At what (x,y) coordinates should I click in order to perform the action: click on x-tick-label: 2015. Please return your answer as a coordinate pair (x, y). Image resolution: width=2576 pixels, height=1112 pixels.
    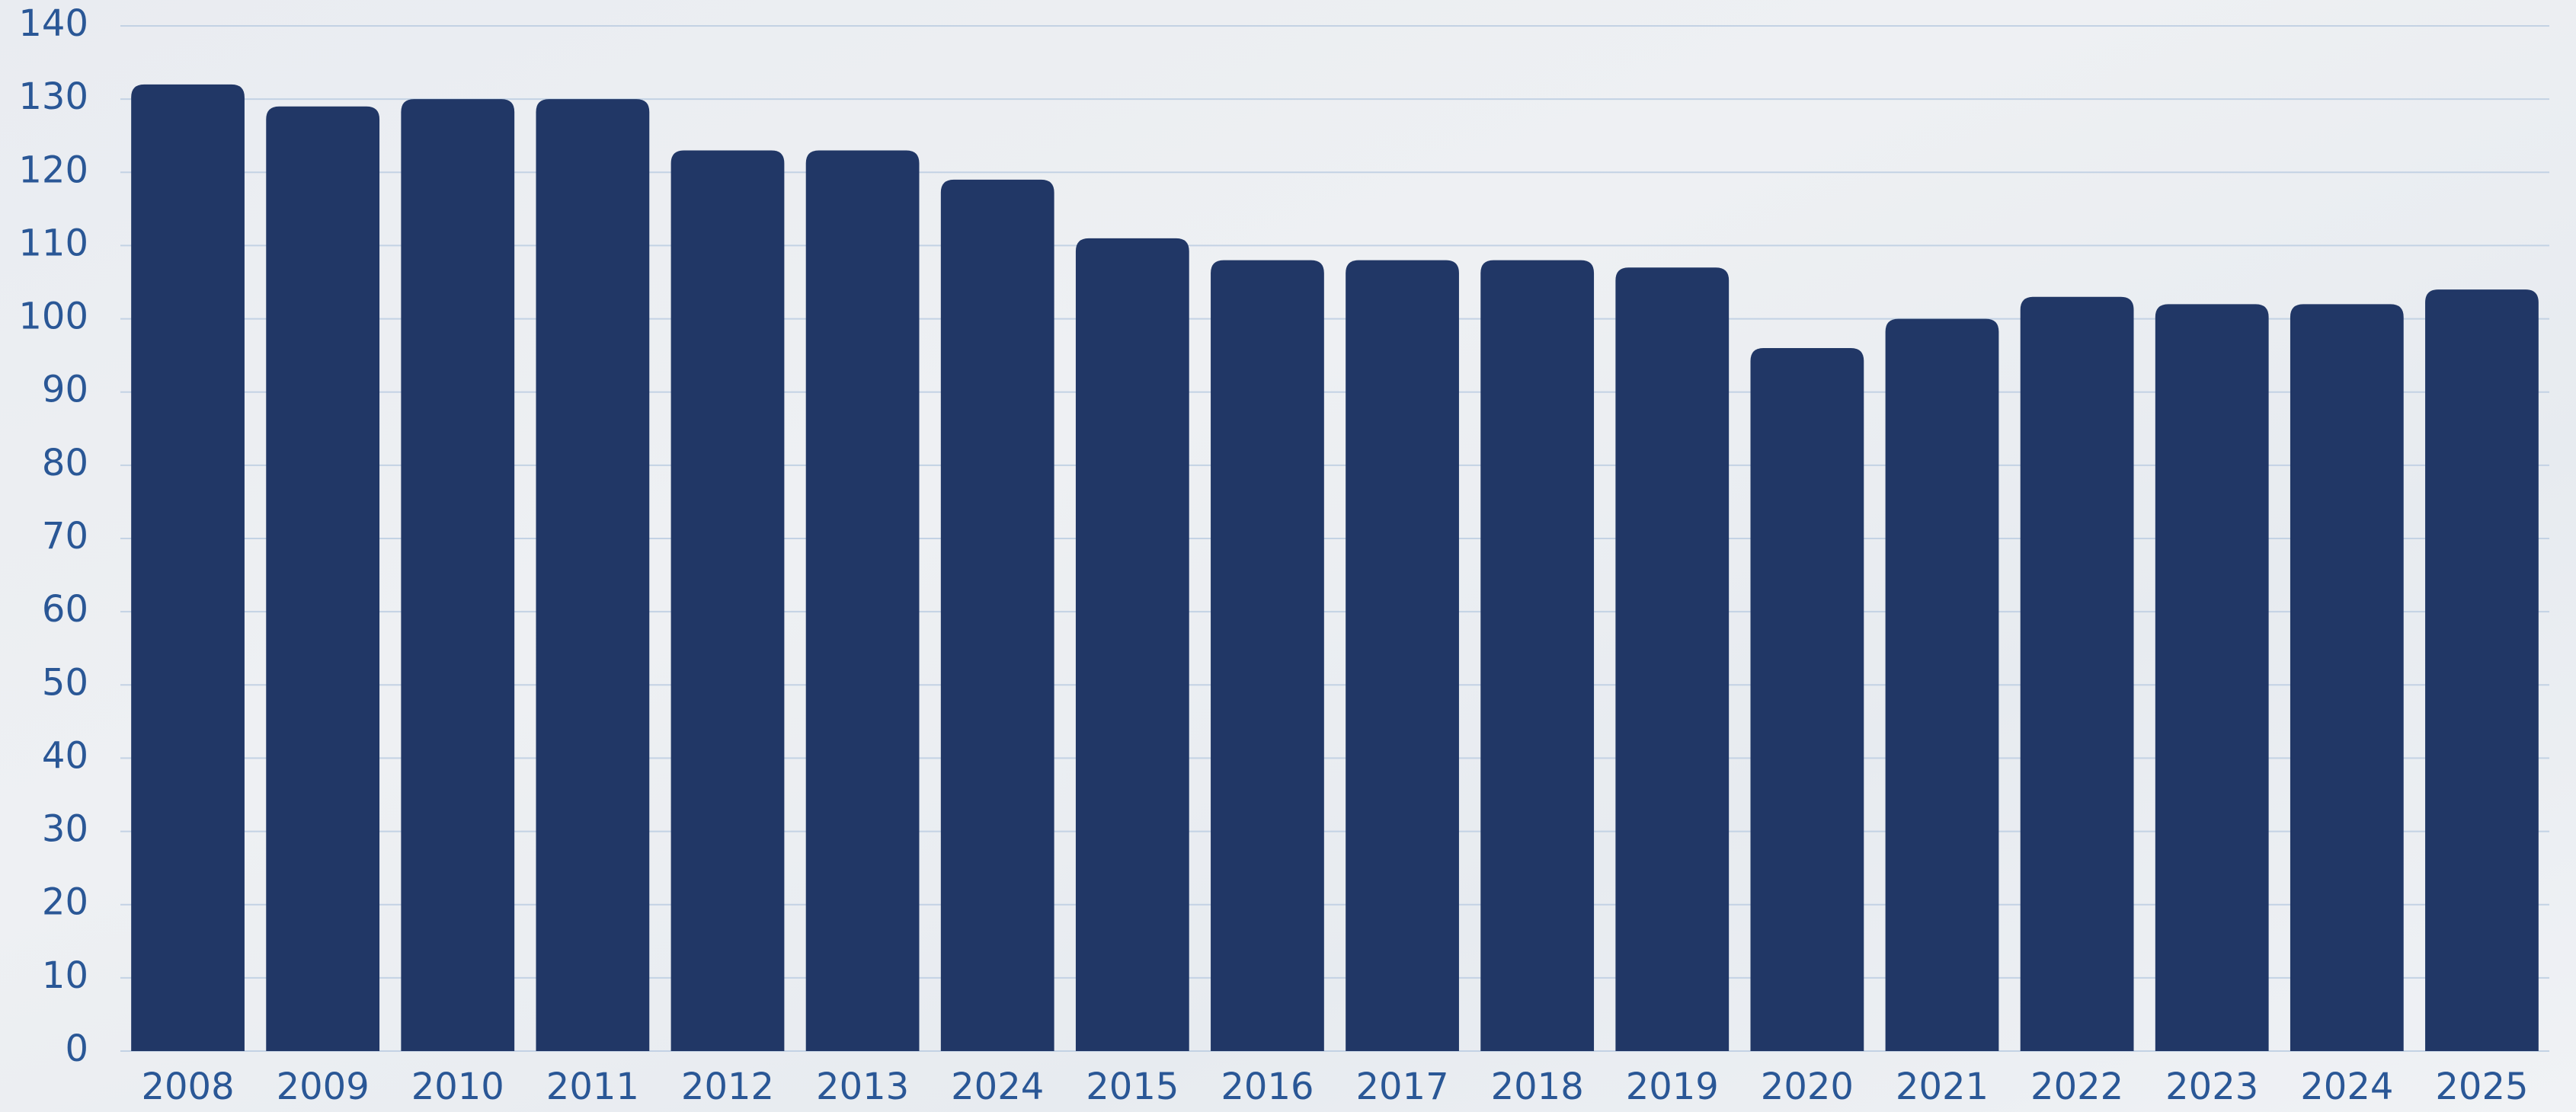
    Looking at the image, I should click on (1132, 1087).